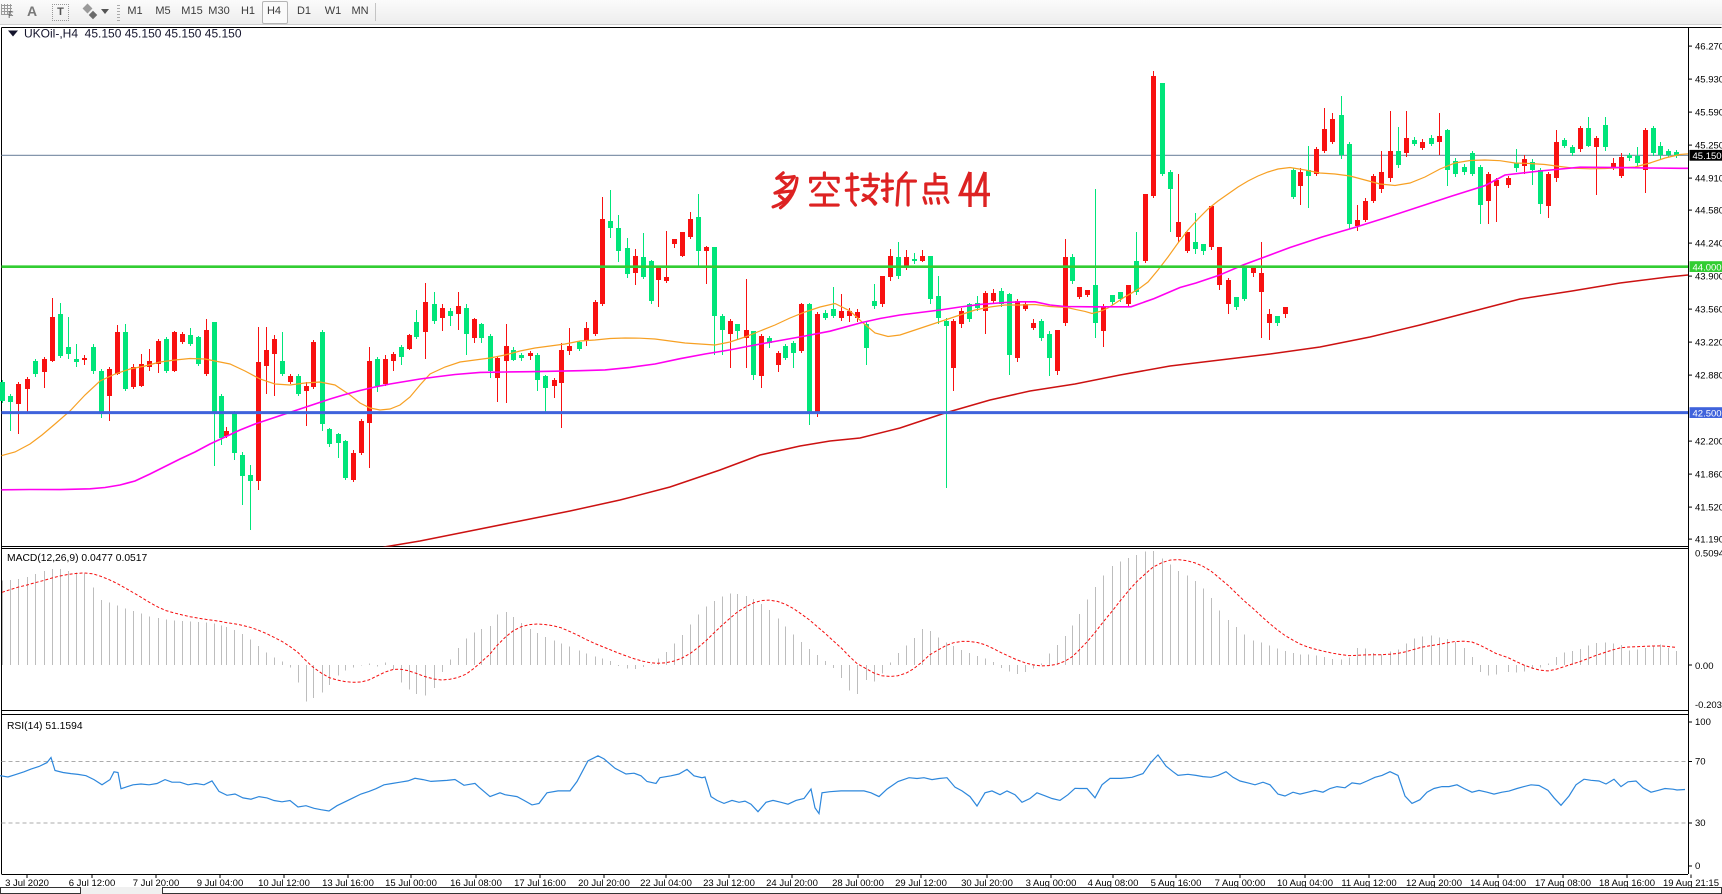 Image resolution: width=1722 pixels, height=894 pixels. Describe the element at coordinates (1708, 508) in the screenshot. I see `svg-text: 41.520` at that location.